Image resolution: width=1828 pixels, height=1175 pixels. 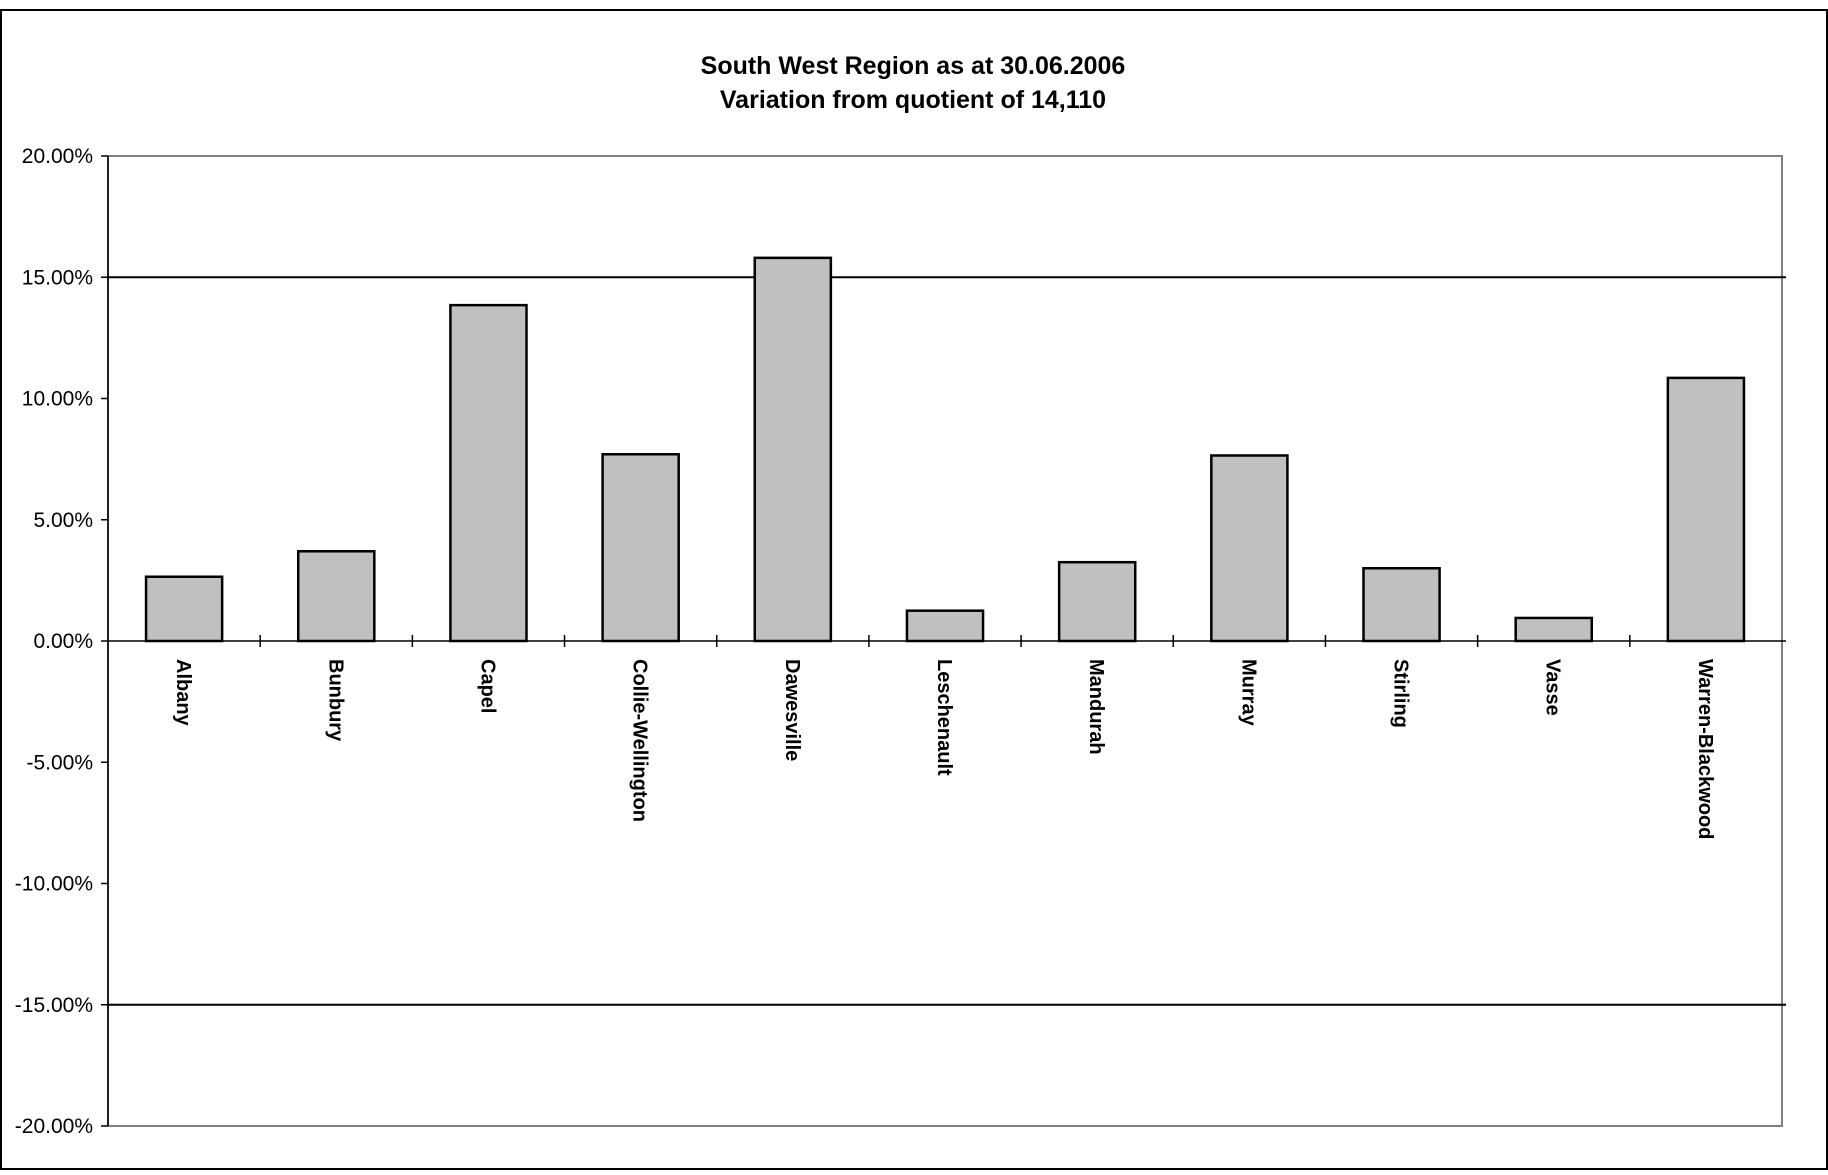 What do you see at coordinates (183, 693) in the screenshot?
I see `x-tick-label: Albany` at bounding box center [183, 693].